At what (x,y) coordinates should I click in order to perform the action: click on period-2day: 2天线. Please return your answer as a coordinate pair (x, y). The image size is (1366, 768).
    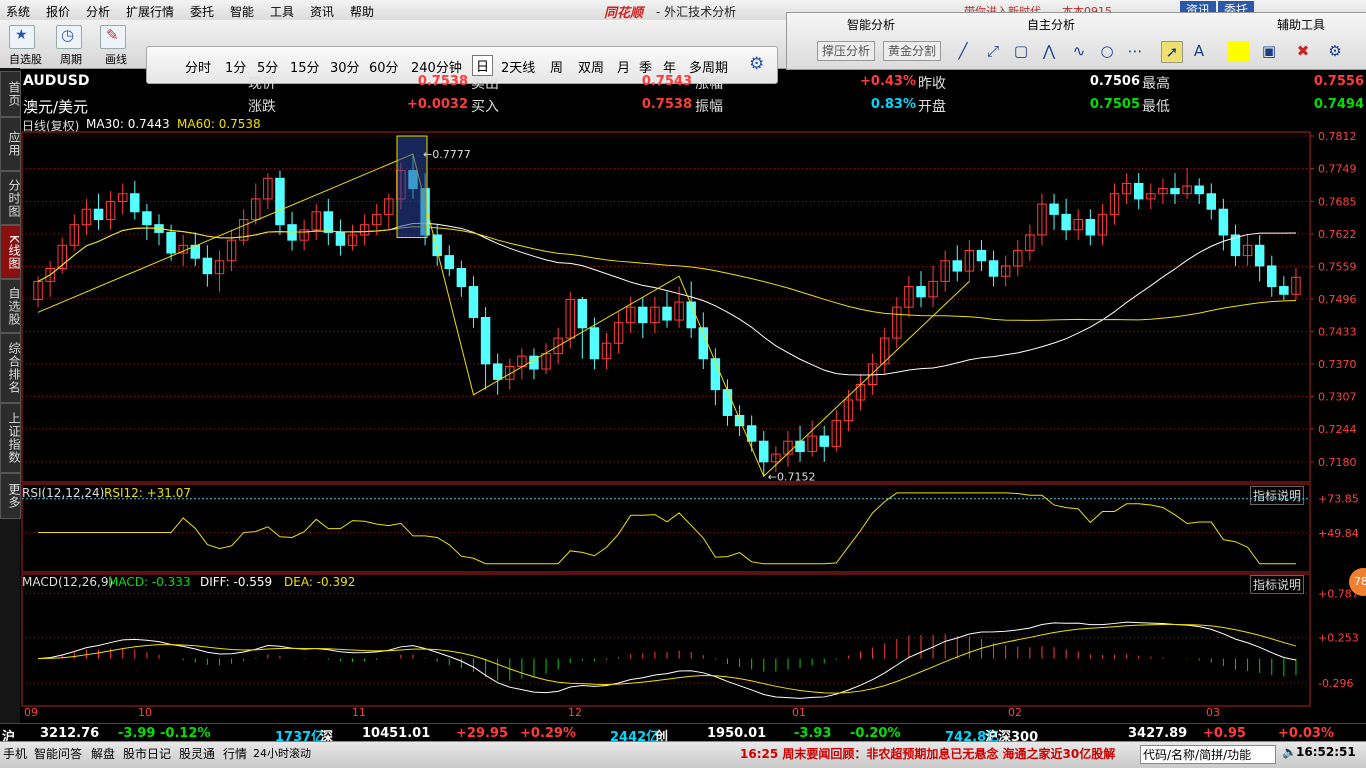
    Looking at the image, I should click on (518, 68).